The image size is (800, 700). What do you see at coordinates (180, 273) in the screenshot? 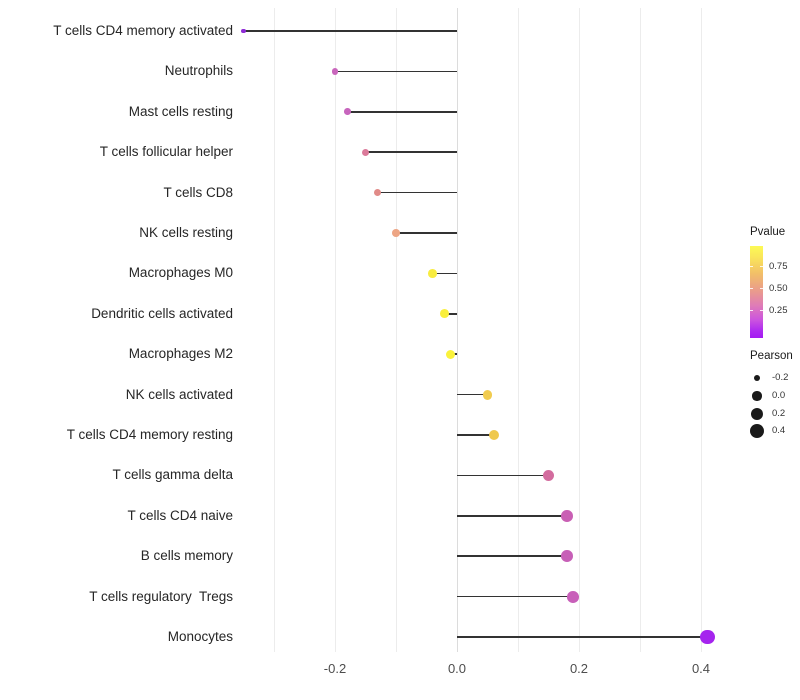
I see `category-label: Macrophages M0` at bounding box center [180, 273].